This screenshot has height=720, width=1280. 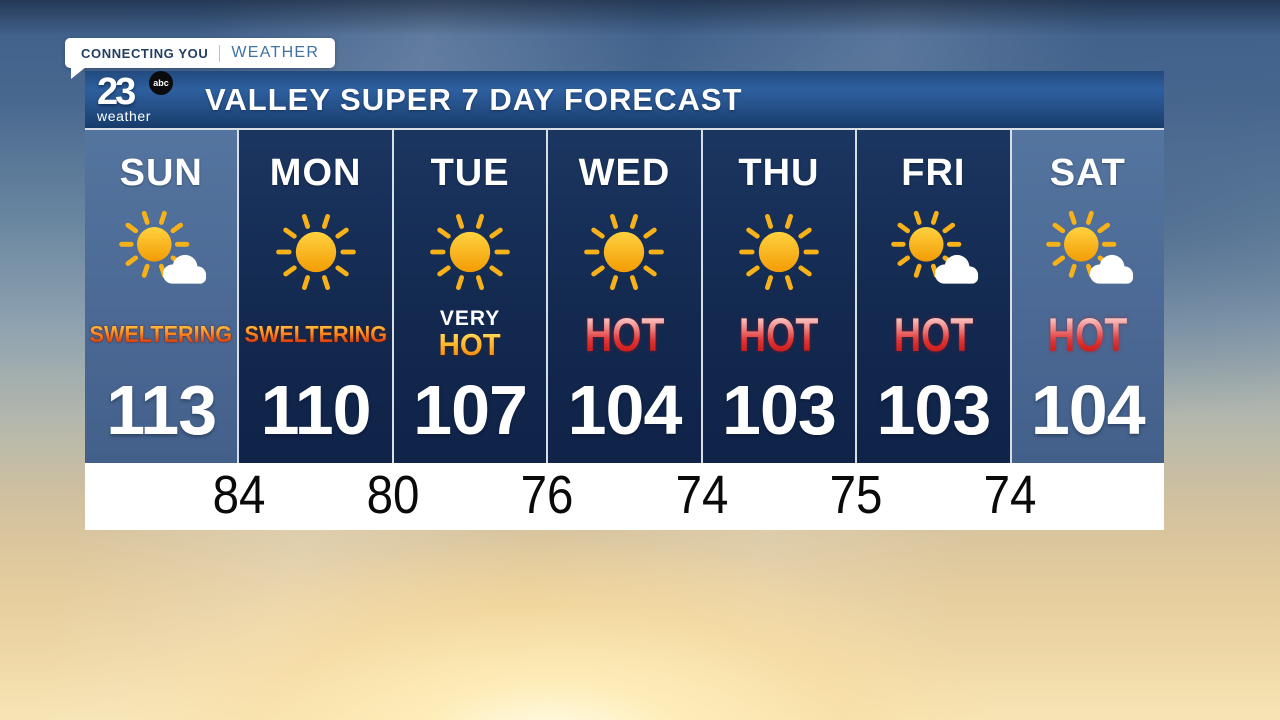 What do you see at coordinates (624, 496) in the screenshot?
I see `lows-strip: 84 80 76 74 75 74` at bounding box center [624, 496].